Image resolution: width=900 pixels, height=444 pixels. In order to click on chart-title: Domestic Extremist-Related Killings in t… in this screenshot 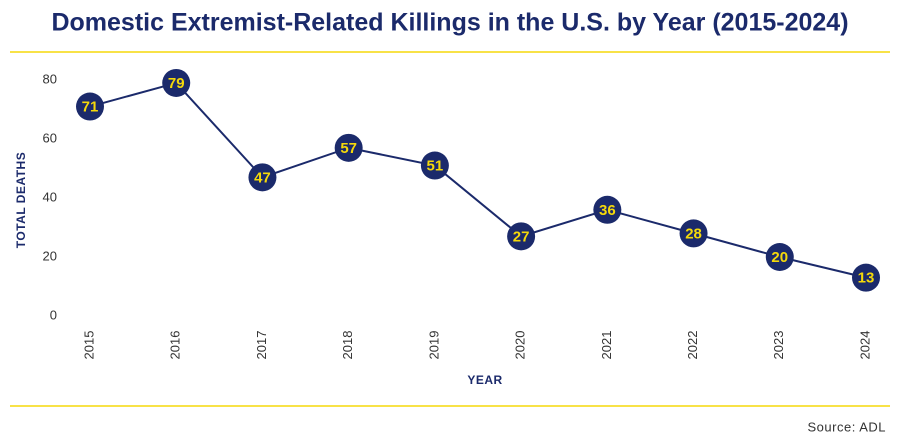, I will do `click(449, 23)`.